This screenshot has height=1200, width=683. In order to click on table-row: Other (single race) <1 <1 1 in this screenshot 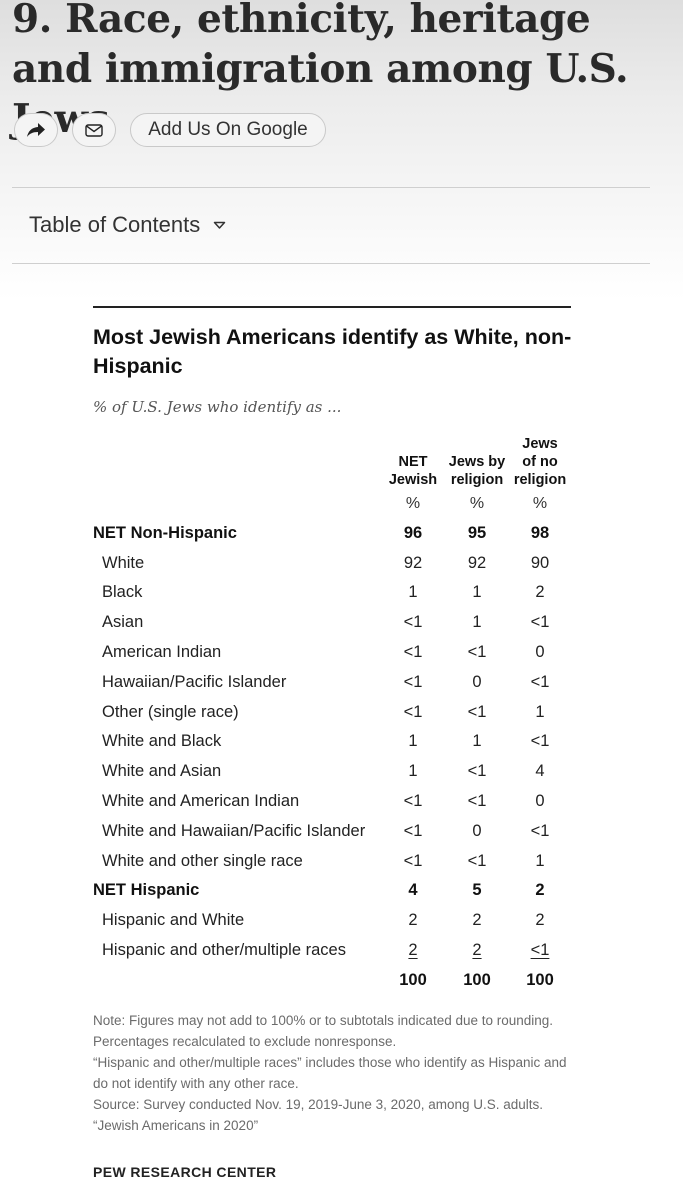, I will do `click(341, 714)`.